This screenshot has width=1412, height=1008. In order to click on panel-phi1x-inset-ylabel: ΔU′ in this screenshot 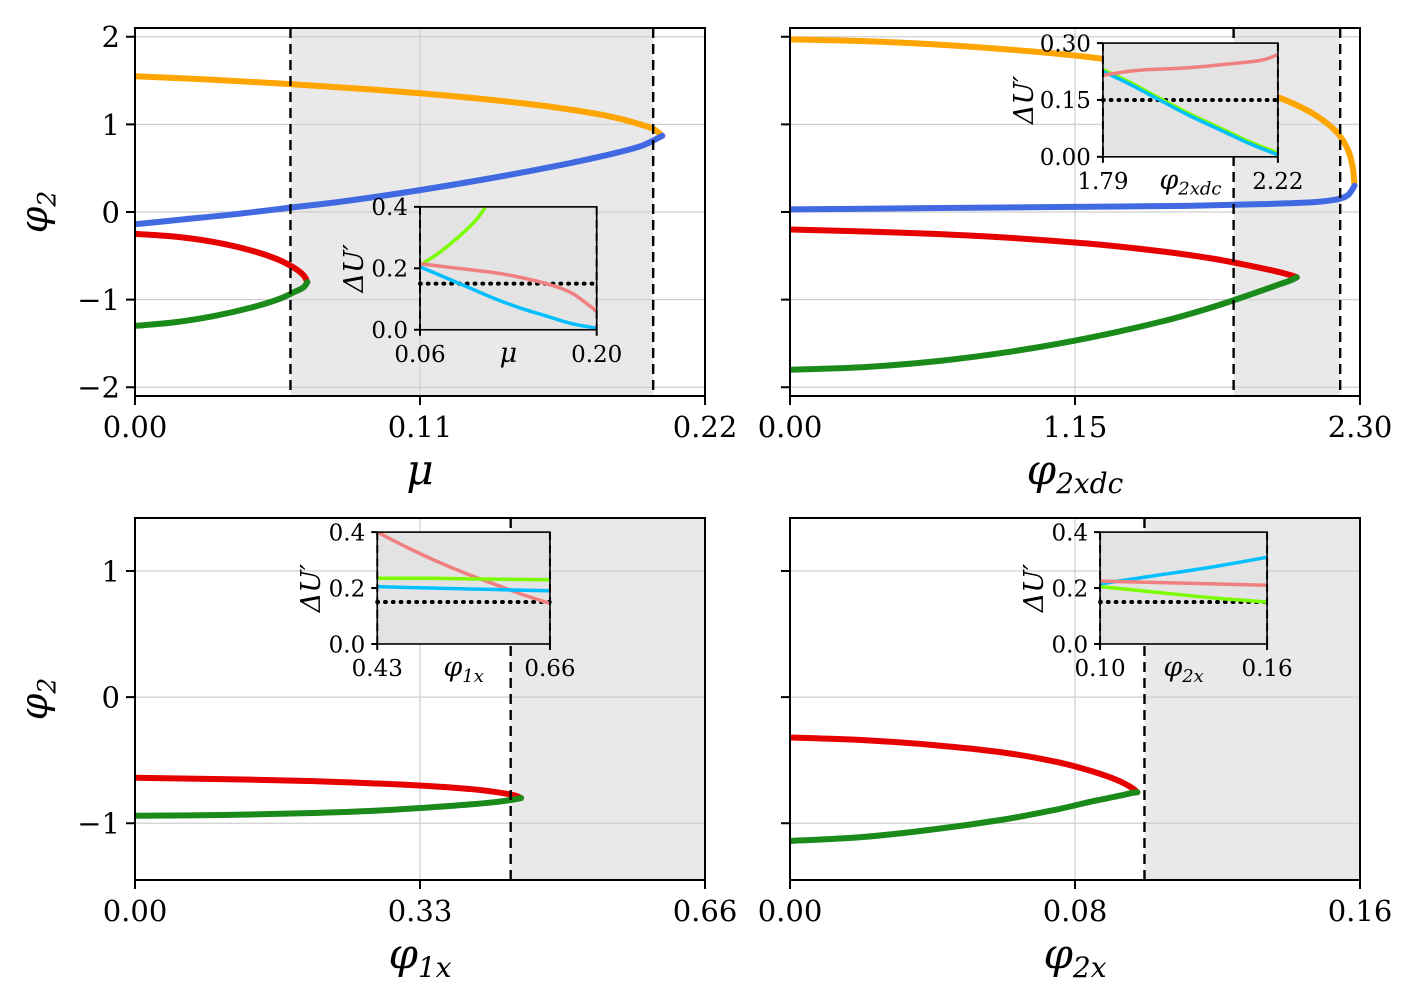, I will do `click(311, 588)`.